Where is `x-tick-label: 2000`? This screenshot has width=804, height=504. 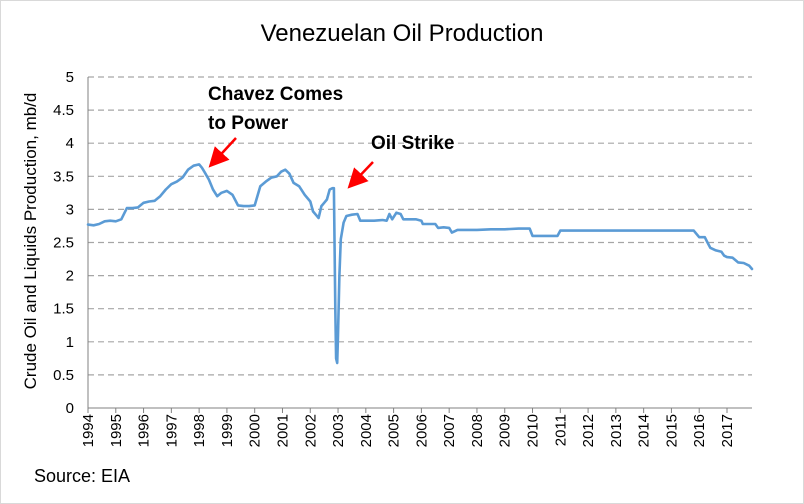 x-tick-label: 2000 is located at coordinates (255, 430).